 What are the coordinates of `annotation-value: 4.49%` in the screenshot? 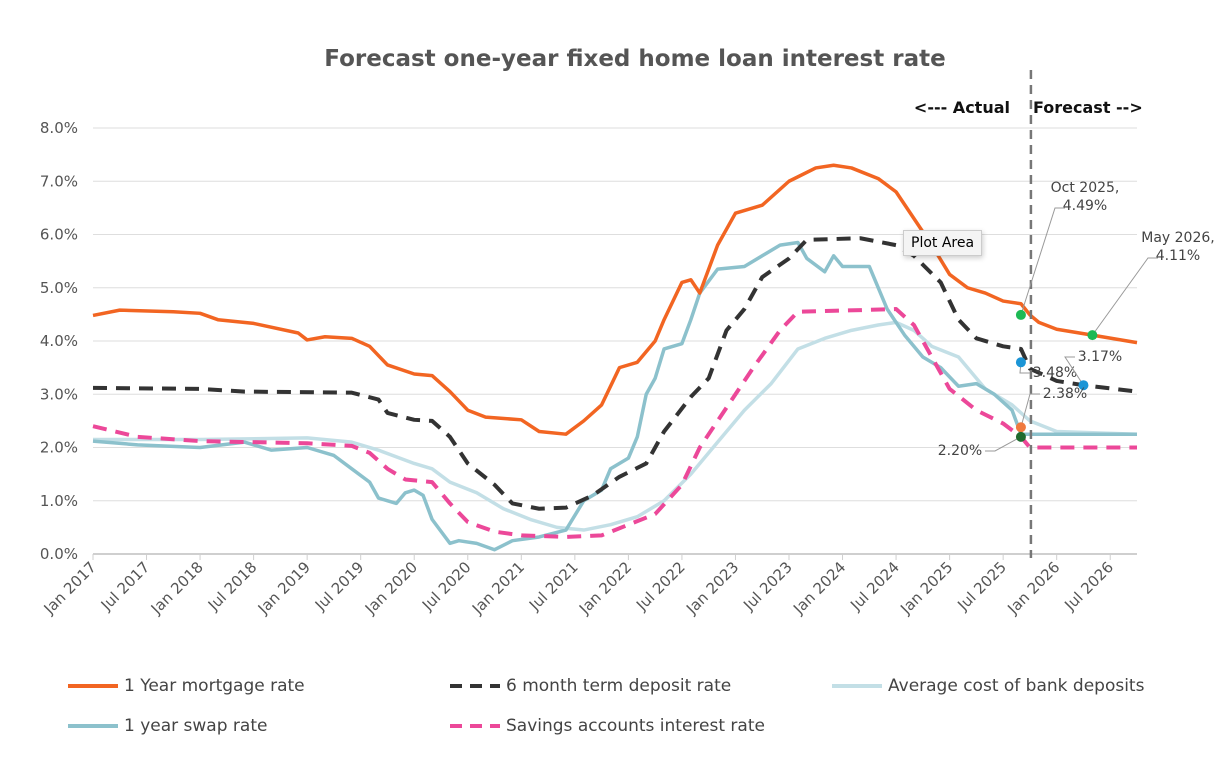 It's located at (1085, 206).